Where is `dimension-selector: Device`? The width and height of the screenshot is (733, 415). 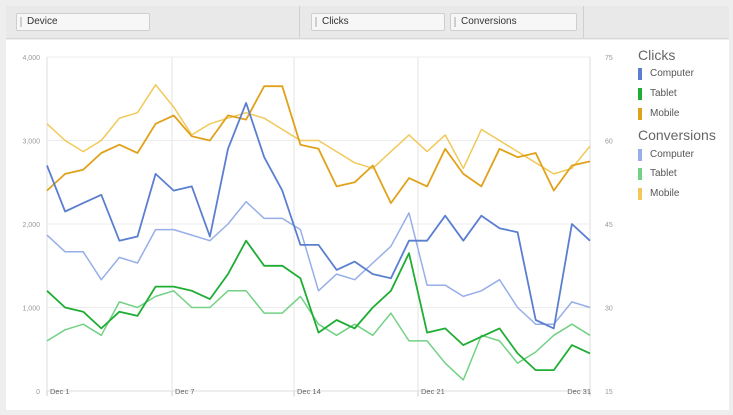
dimension-selector: Device is located at coordinates (83, 22).